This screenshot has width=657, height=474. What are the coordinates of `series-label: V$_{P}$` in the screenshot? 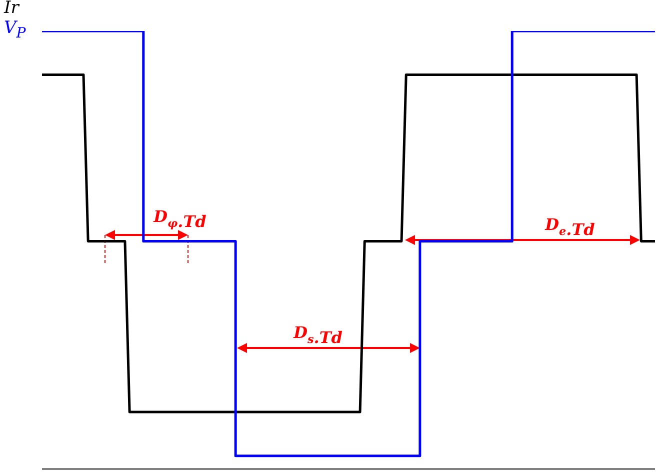 It's located at (15, 30).